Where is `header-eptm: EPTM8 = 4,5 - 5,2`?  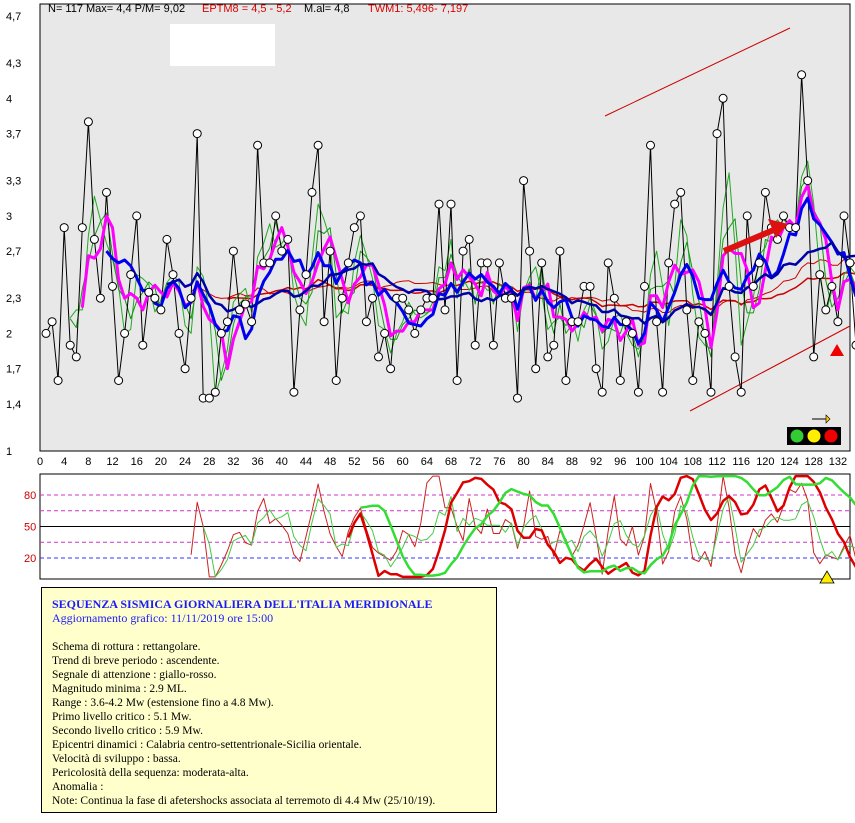 header-eptm: EPTM8 = 4,5 - 5,2 is located at coordinates (247, 9).